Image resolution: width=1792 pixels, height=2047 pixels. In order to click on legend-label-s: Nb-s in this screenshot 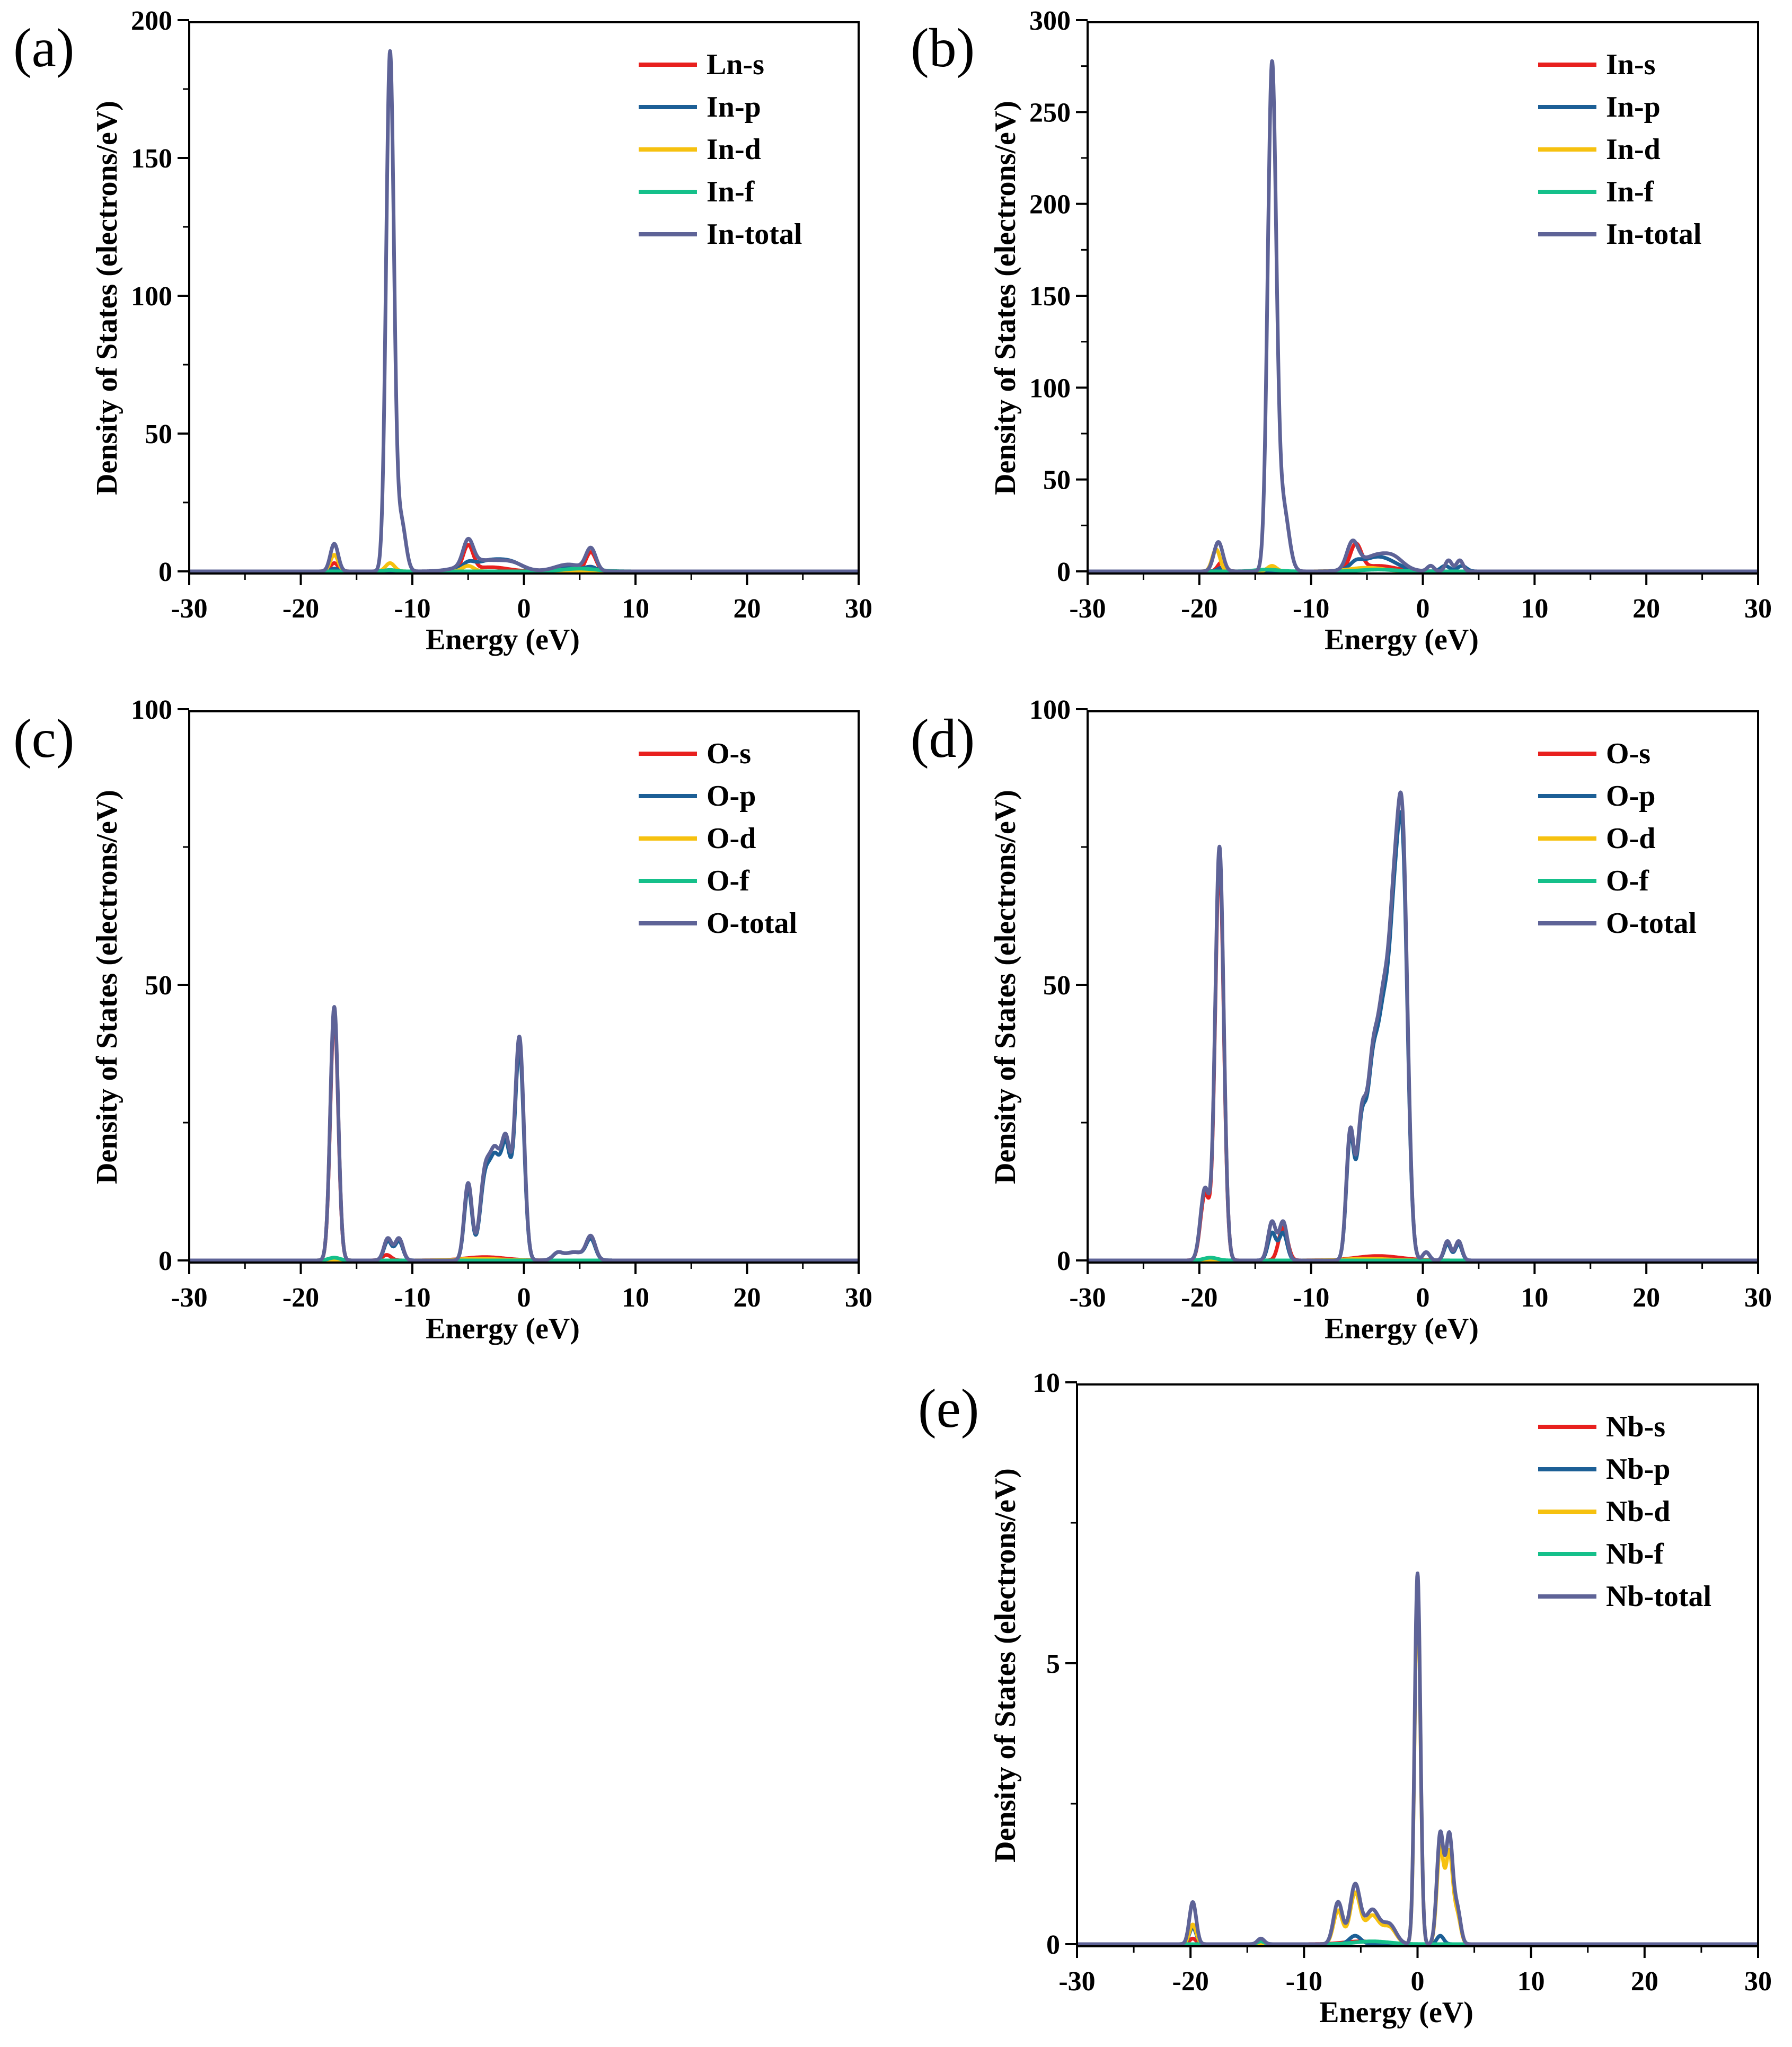, I will do `click(1636, 1426)`.